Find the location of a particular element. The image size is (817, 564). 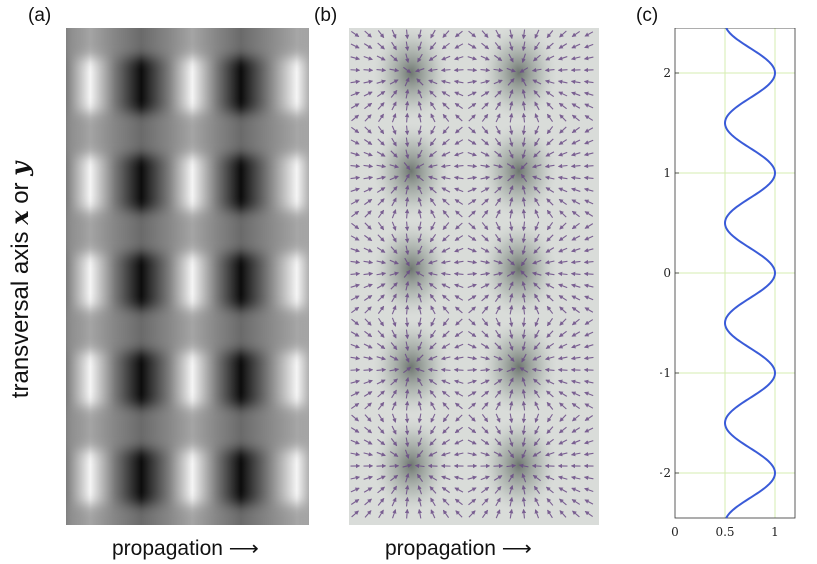

x-axis-label-b-text: propagation is located at coordinates (440, 548).